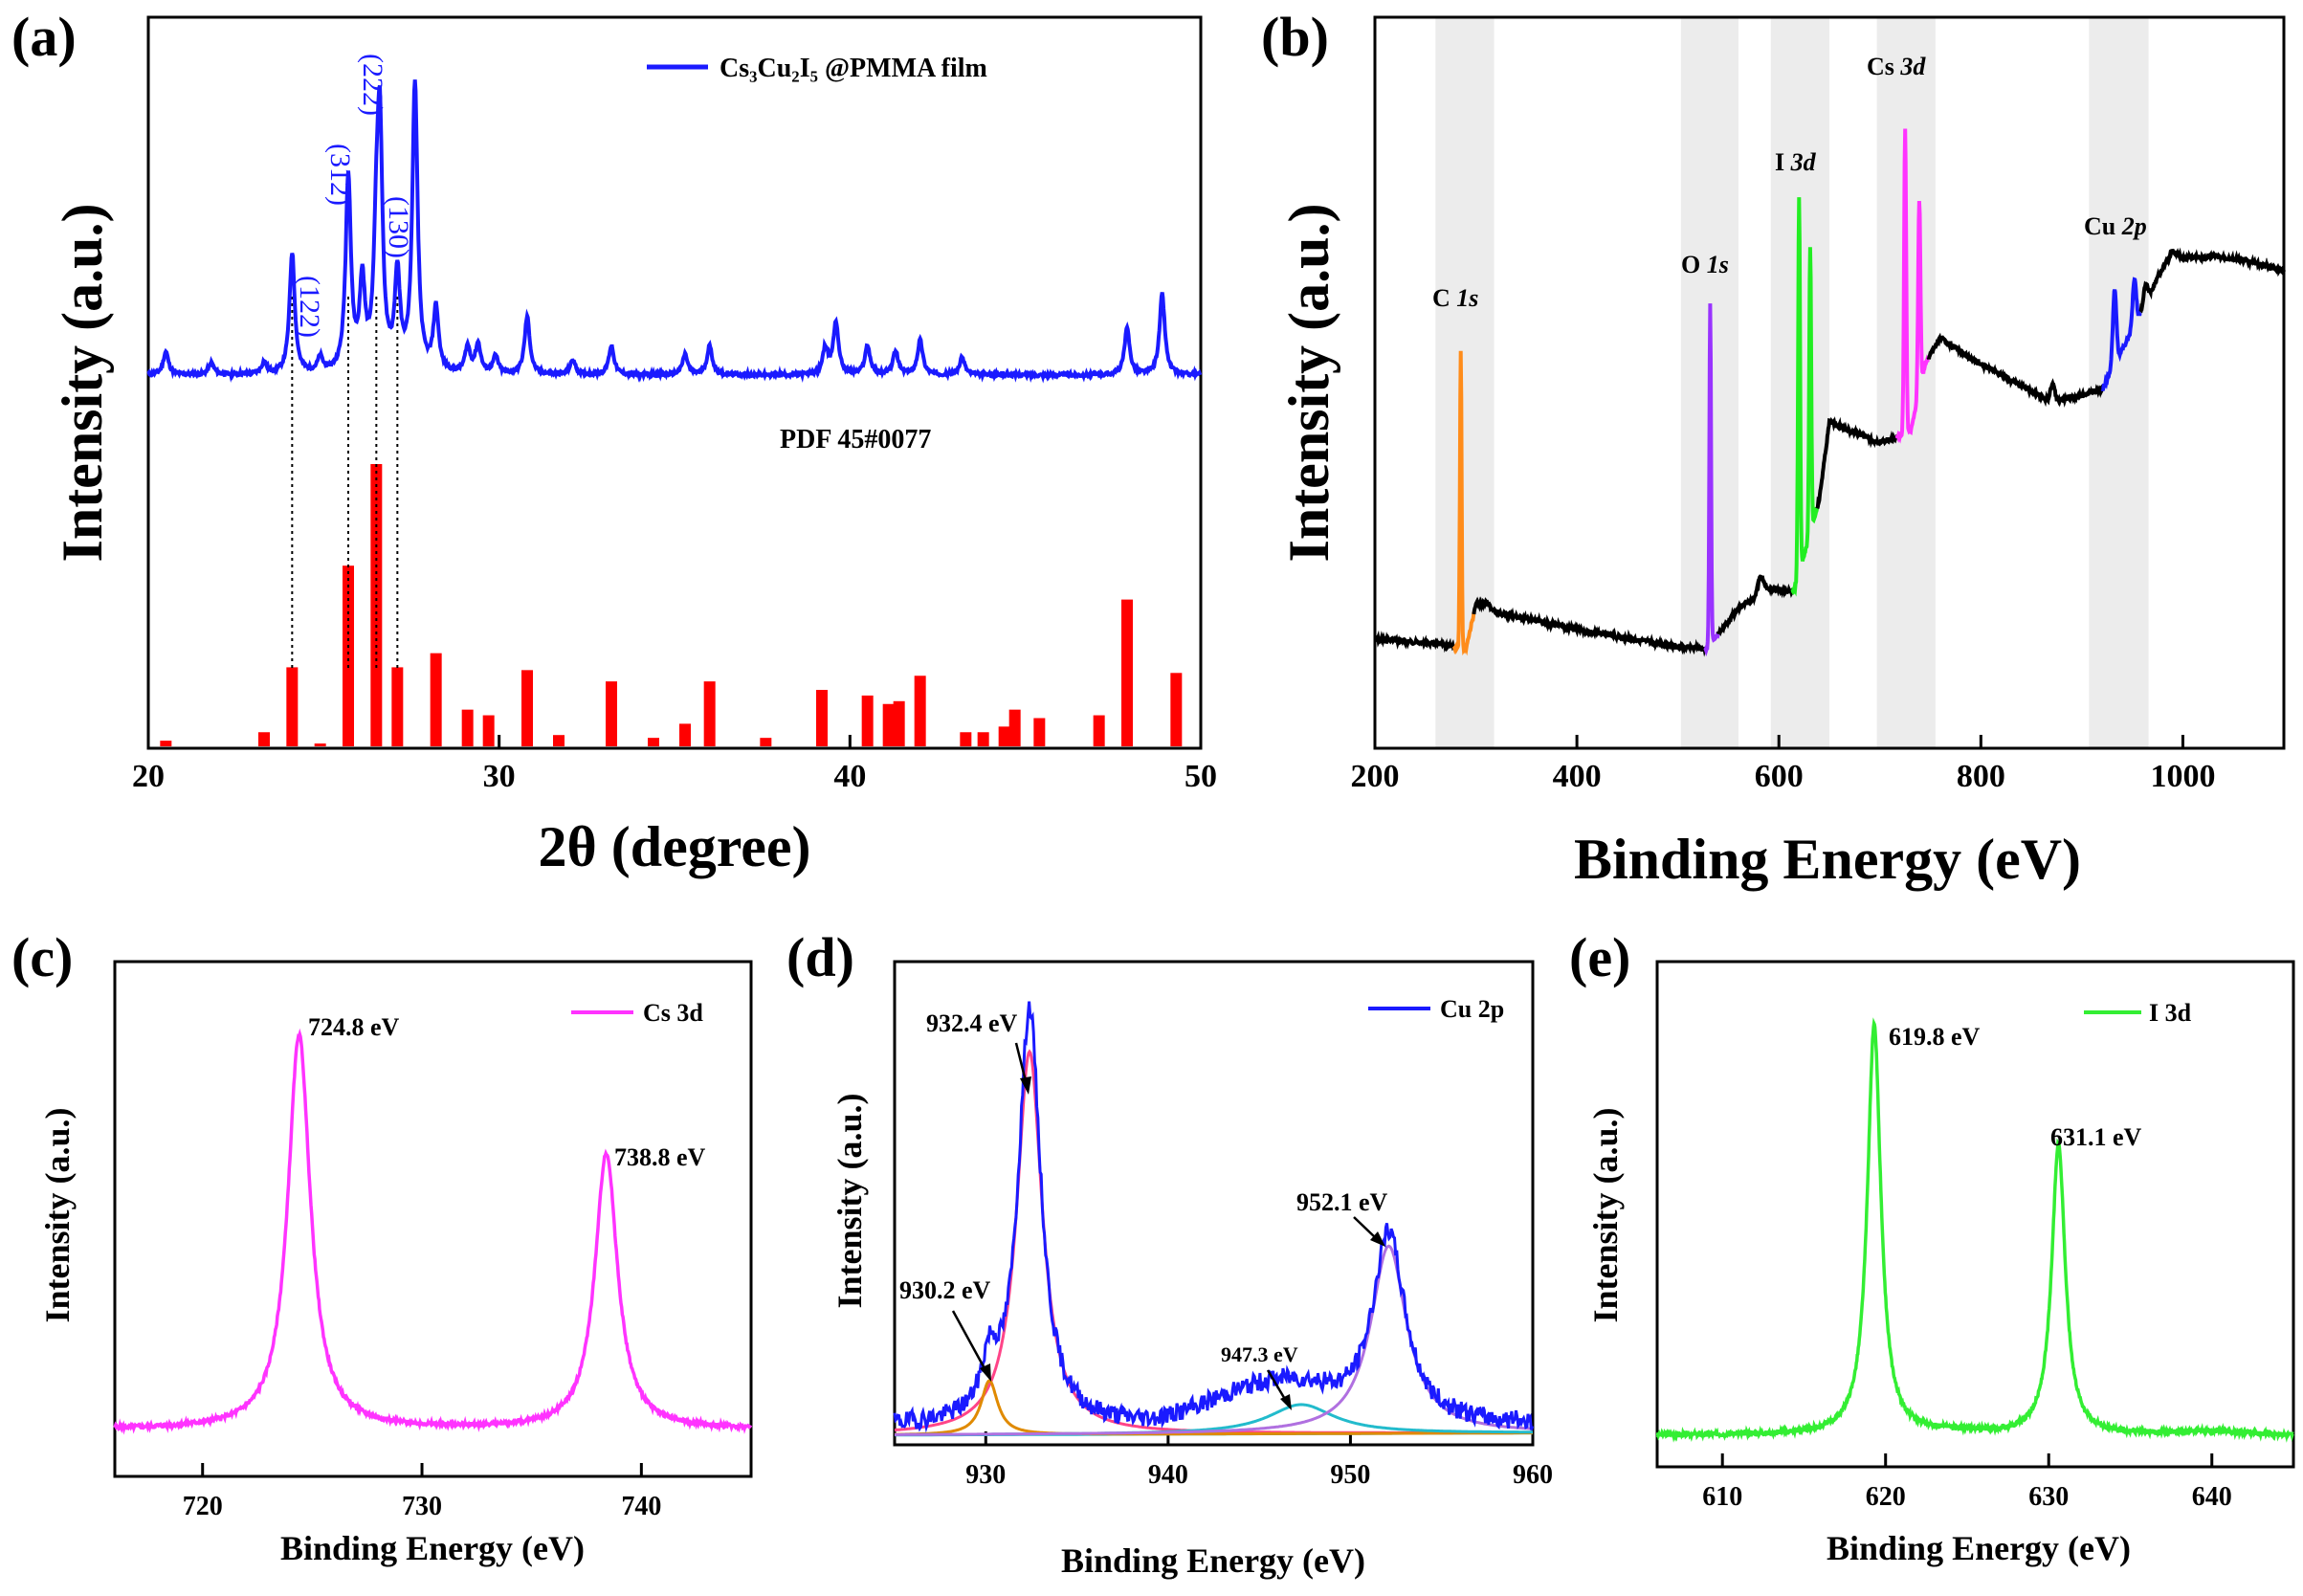 The width and height of the screenshot is (2303, 1596). What do you see at coordinates (82, 383) in the screenshot?
I see `panel-a-ylabel: Intensity (a.u.)` at bounding box center [82, 383].